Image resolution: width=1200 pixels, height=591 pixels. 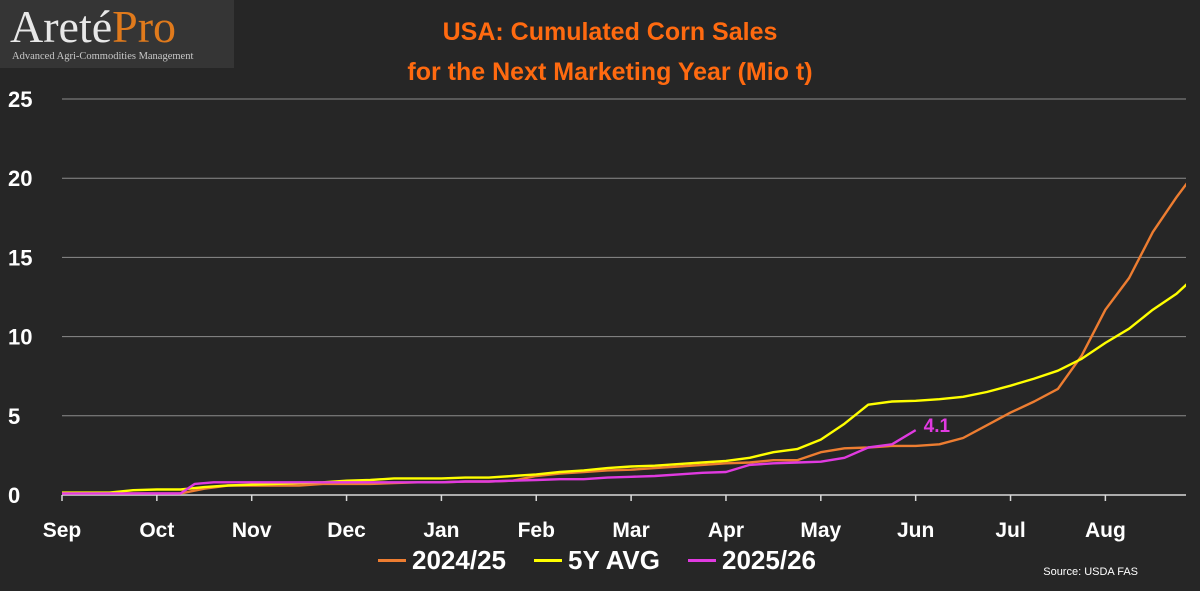 What do you see at coordinates (726, 530) in the screenshot?
I see `x-tick-label: Apr` at bounding box center [726, 530].